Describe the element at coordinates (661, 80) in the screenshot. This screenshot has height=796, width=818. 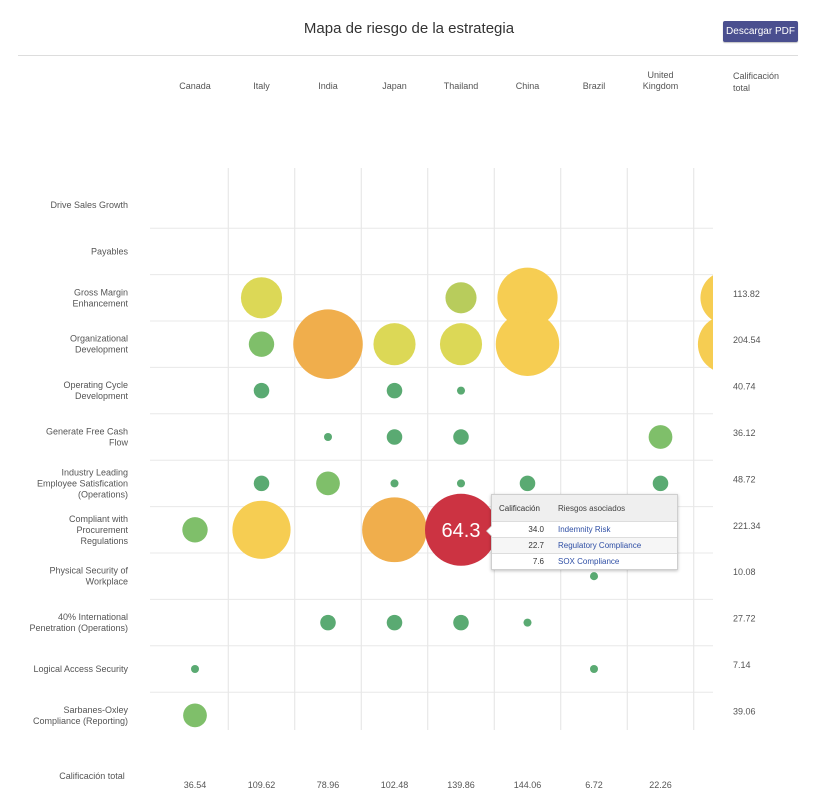
I see `column-label: United Kingdom` at that location.